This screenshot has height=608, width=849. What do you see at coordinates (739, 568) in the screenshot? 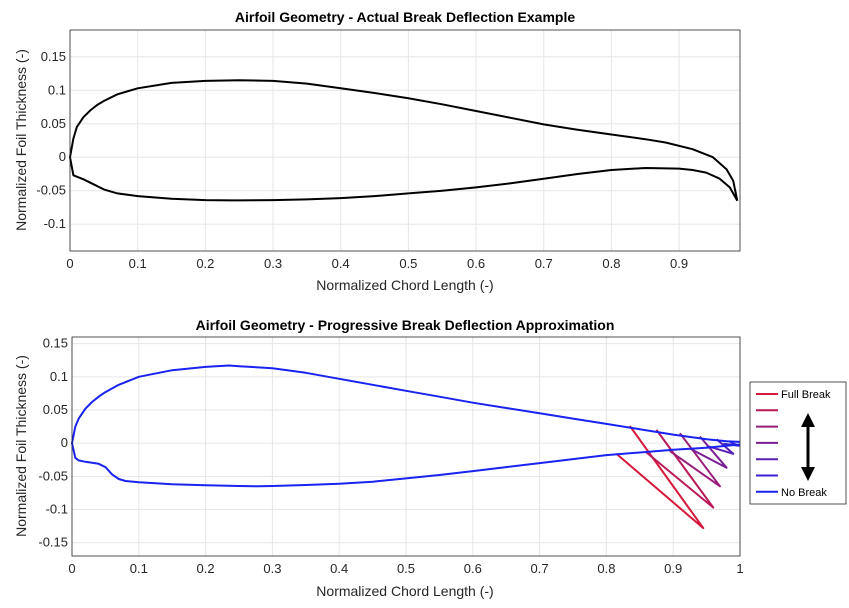
I see `x-tick-label: 1` at bounding box center [739, 568].